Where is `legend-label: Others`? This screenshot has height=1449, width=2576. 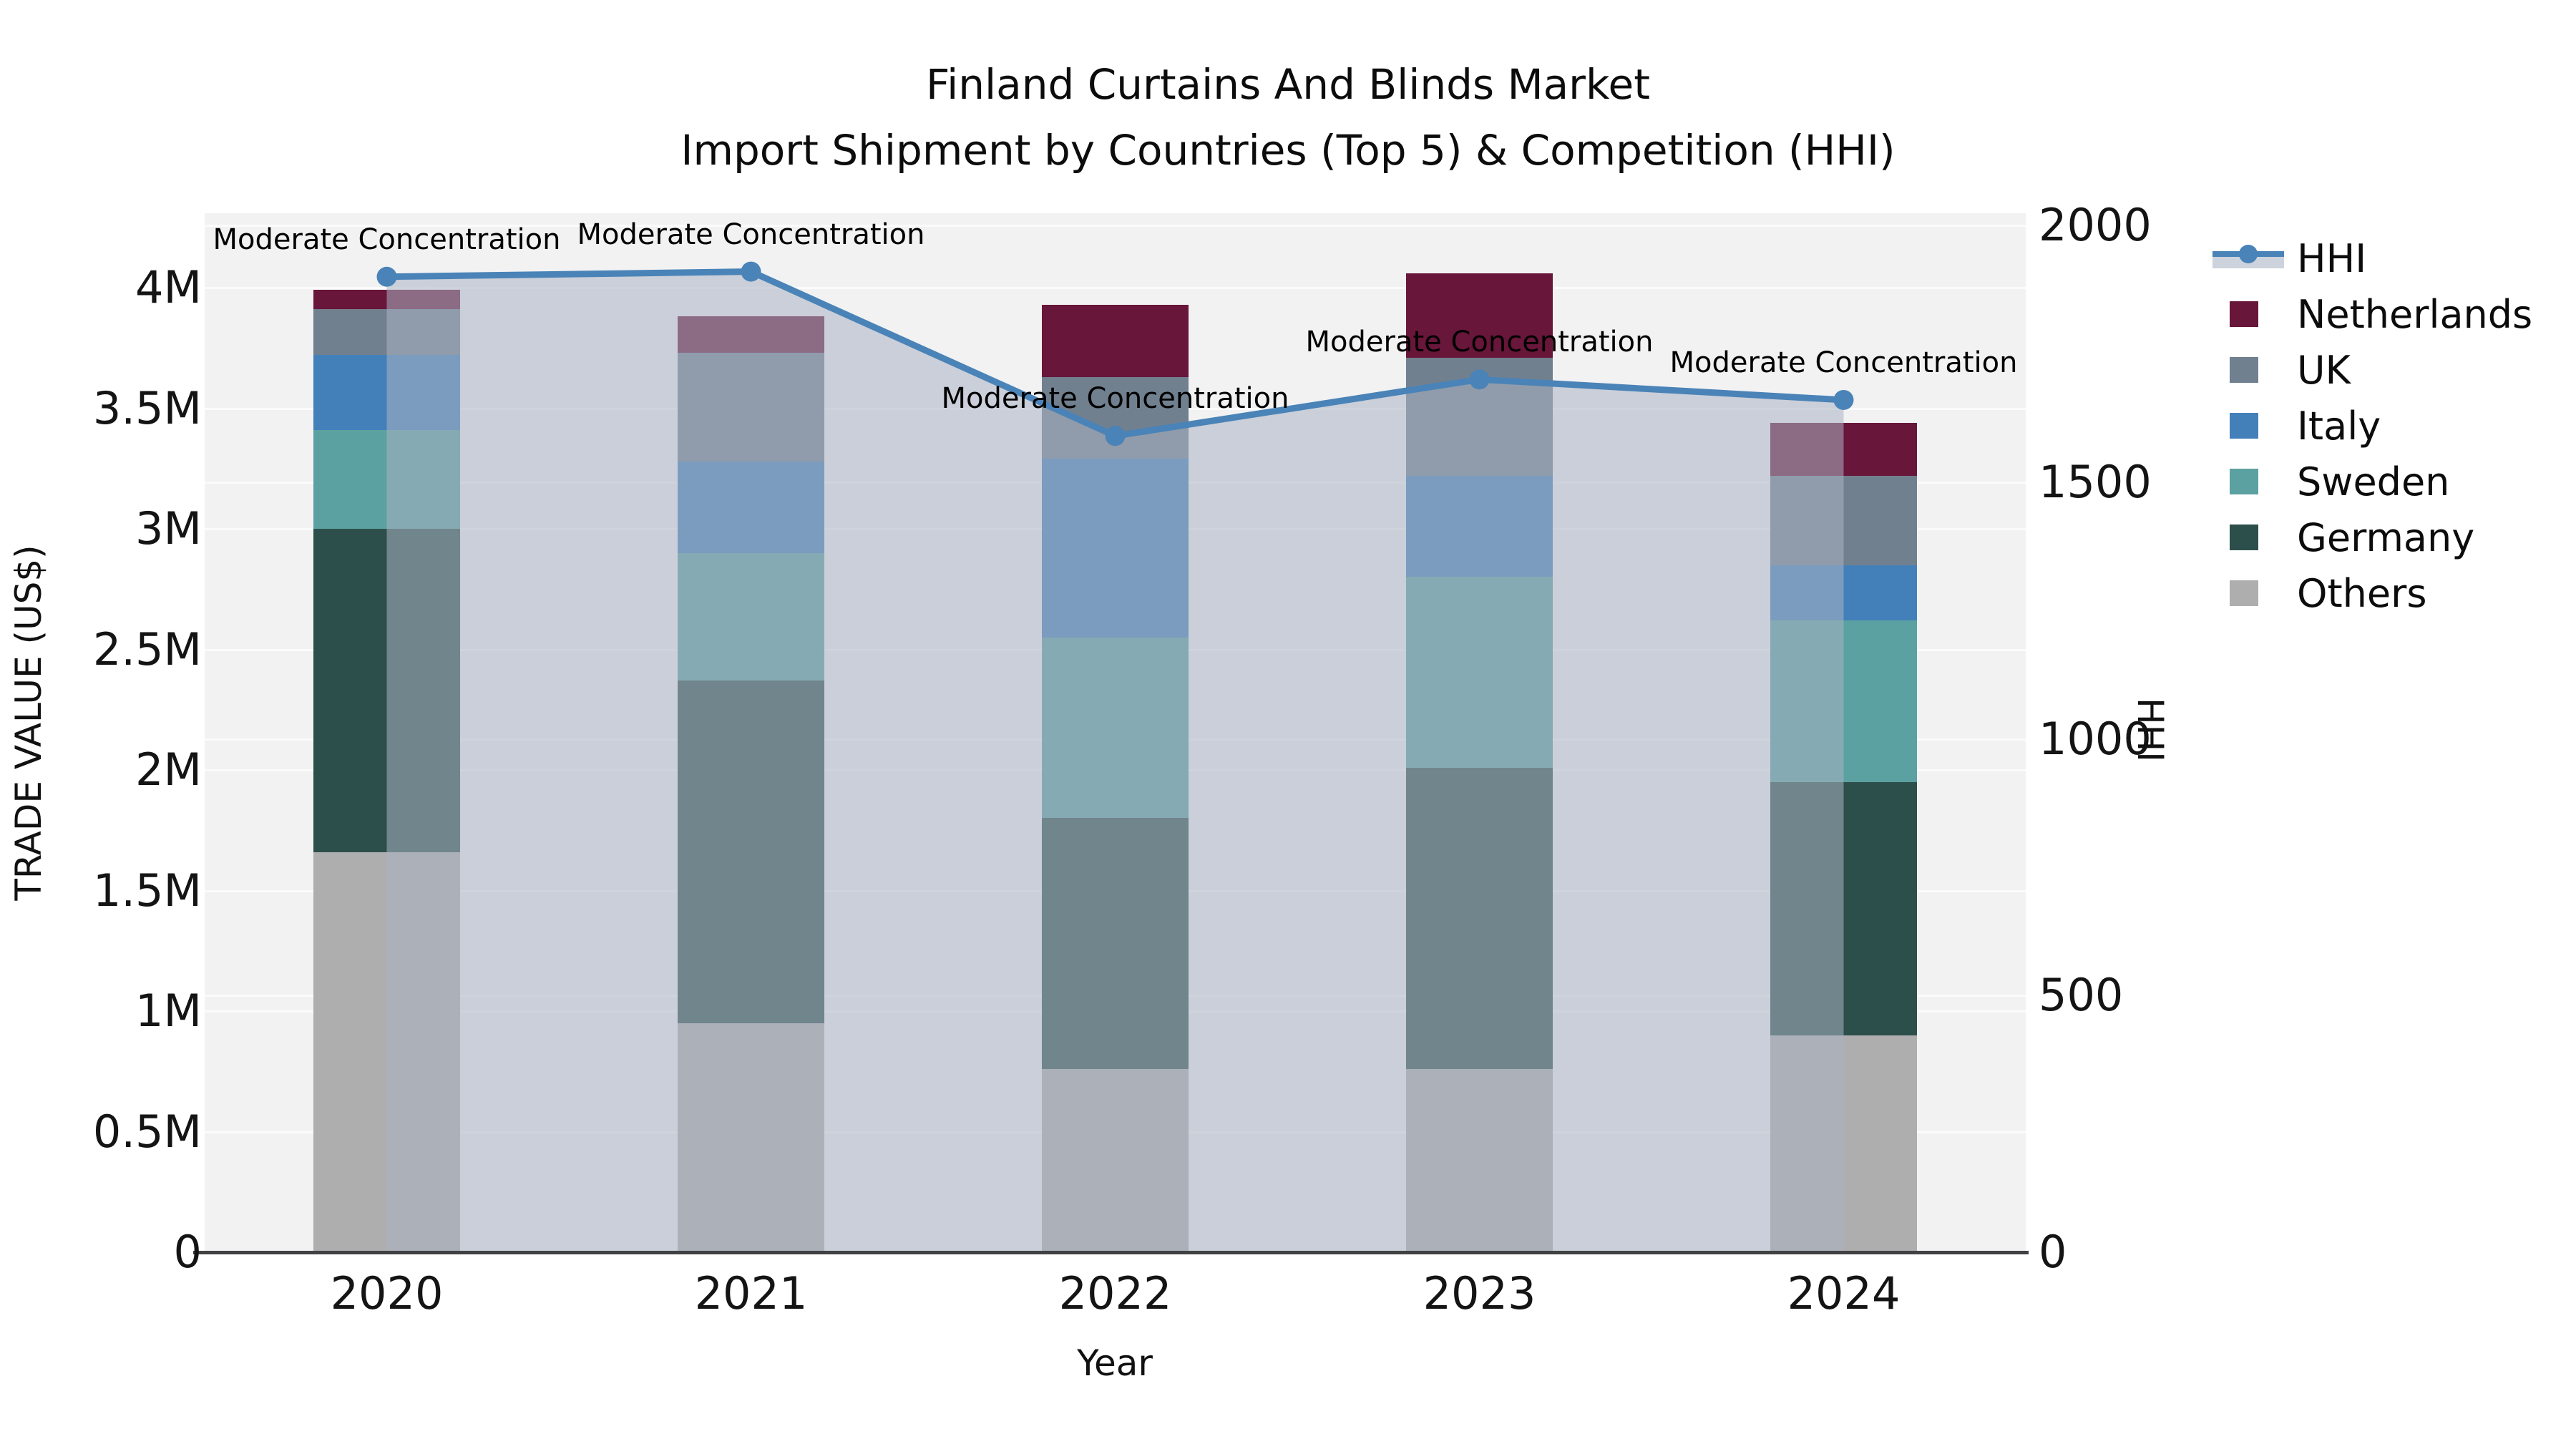 legend-label: Others is located at coordinates (2362, 593).